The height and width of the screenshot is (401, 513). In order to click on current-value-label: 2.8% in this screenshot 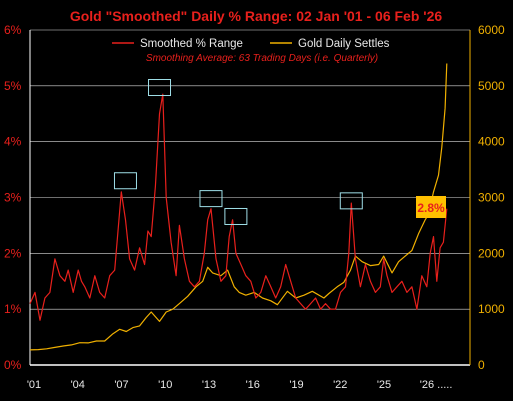, I will do `click(431, 208)`.